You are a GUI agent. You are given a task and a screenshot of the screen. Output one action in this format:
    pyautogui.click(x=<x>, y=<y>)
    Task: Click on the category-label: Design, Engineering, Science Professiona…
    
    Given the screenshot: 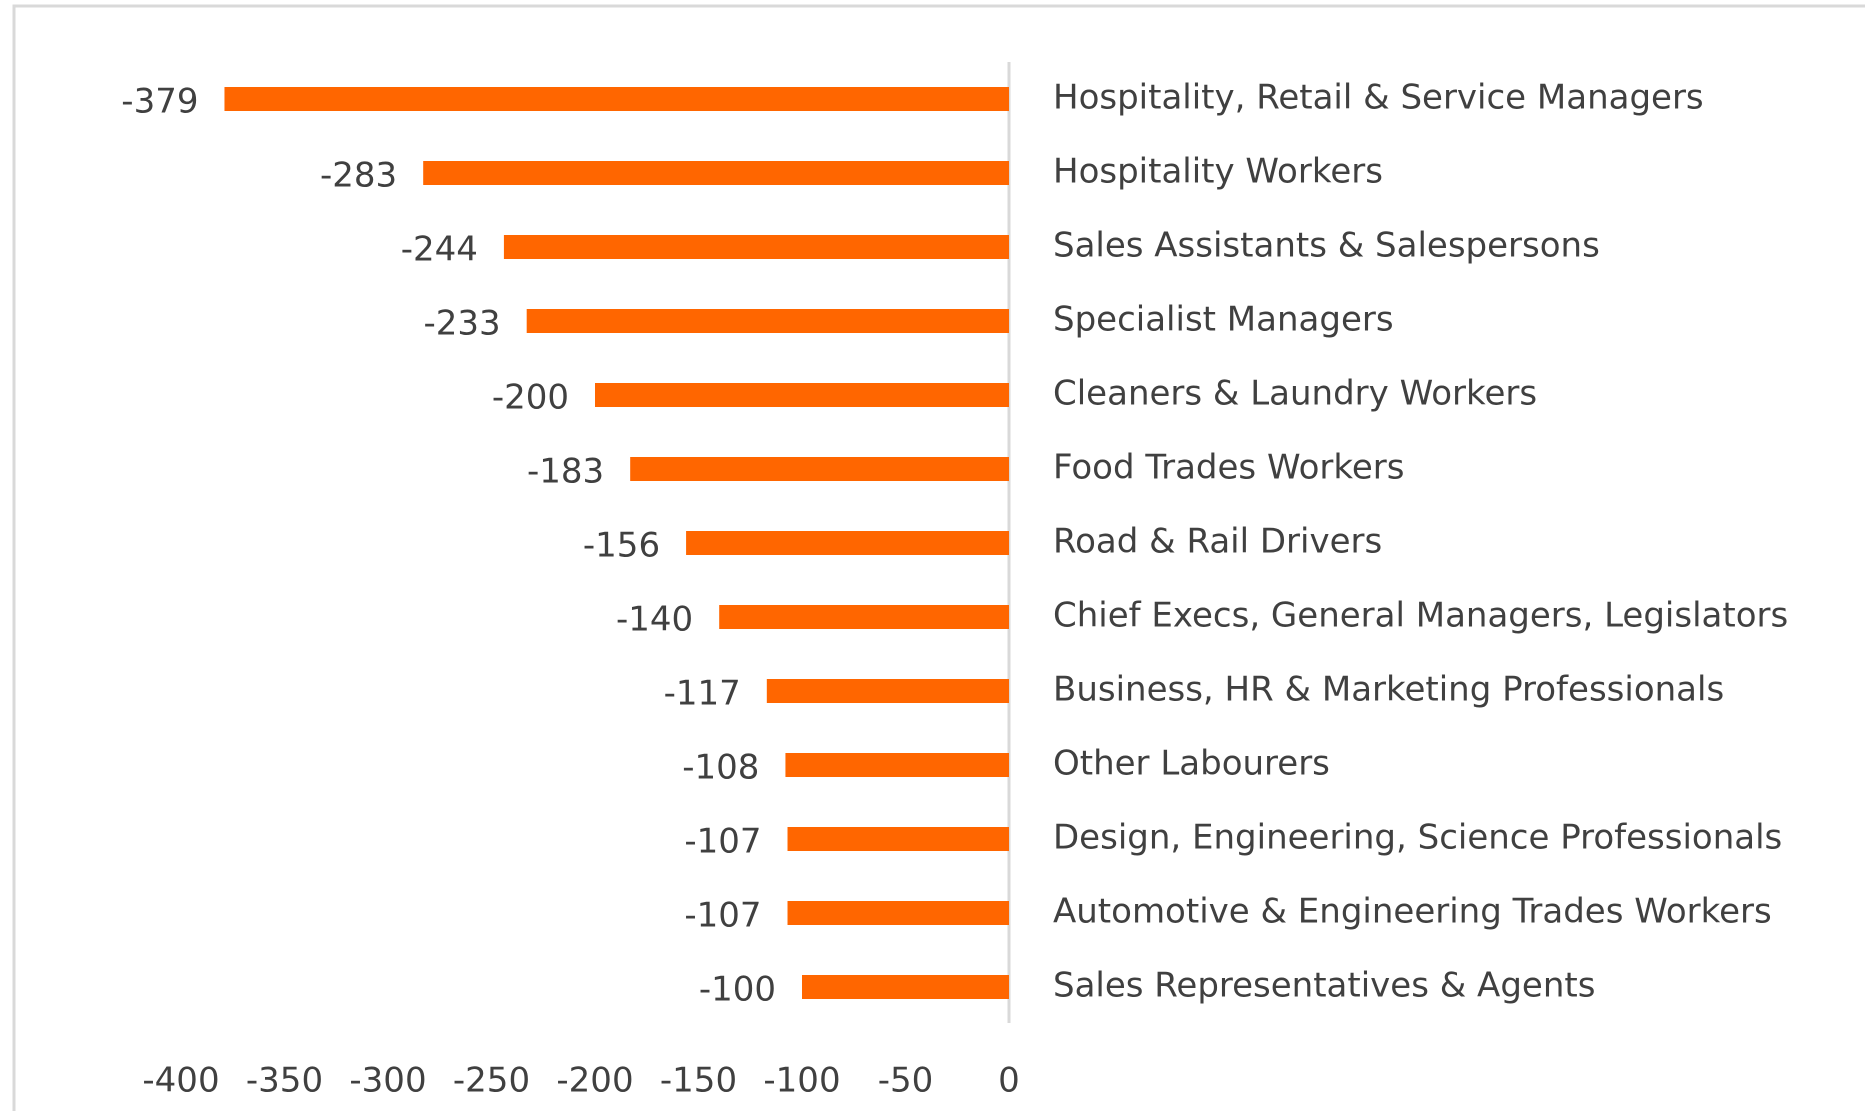 What is the action you would take?
    pyautogui.click(x=1417, y=838)
    